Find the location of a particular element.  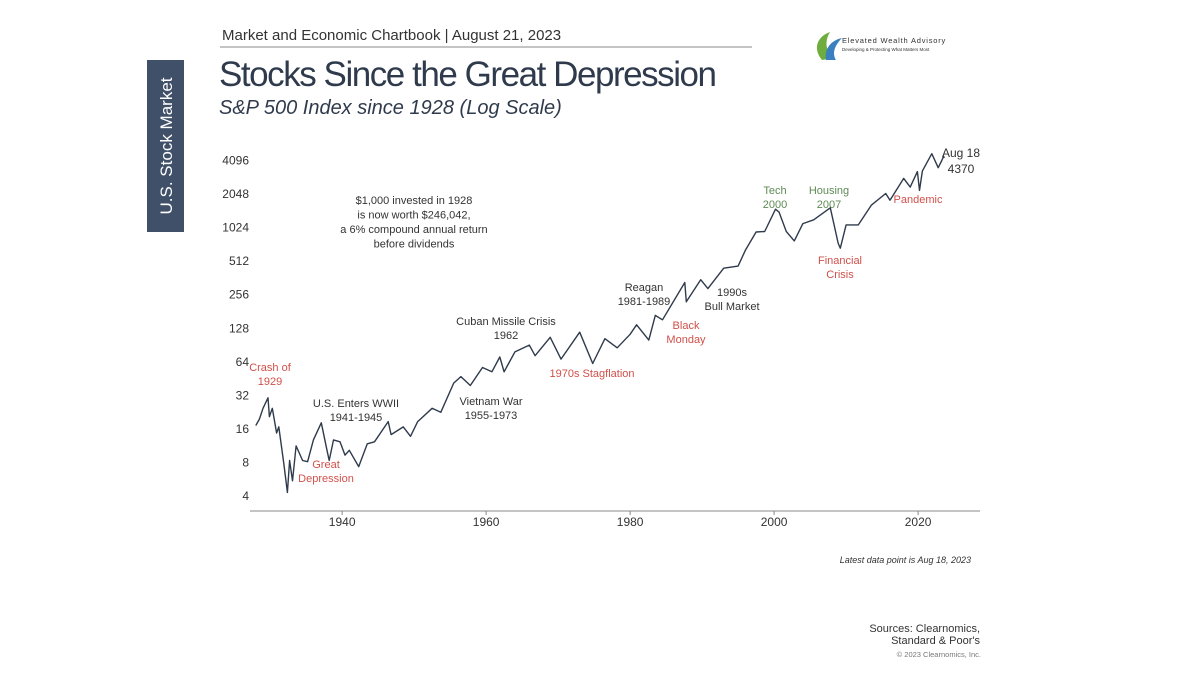

annotation: Housing is located at coordinates (829, 191).